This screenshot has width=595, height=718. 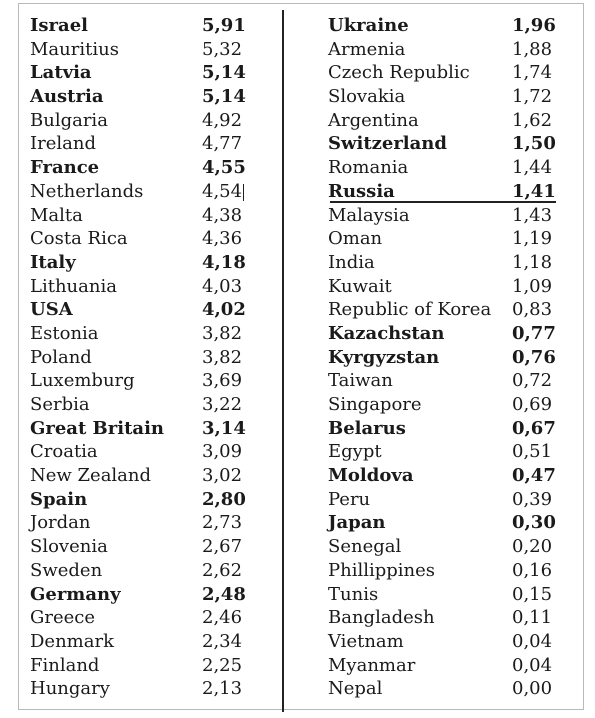 I want to click on table-row: Slovakia 1,72, so click(x=448, y=97).